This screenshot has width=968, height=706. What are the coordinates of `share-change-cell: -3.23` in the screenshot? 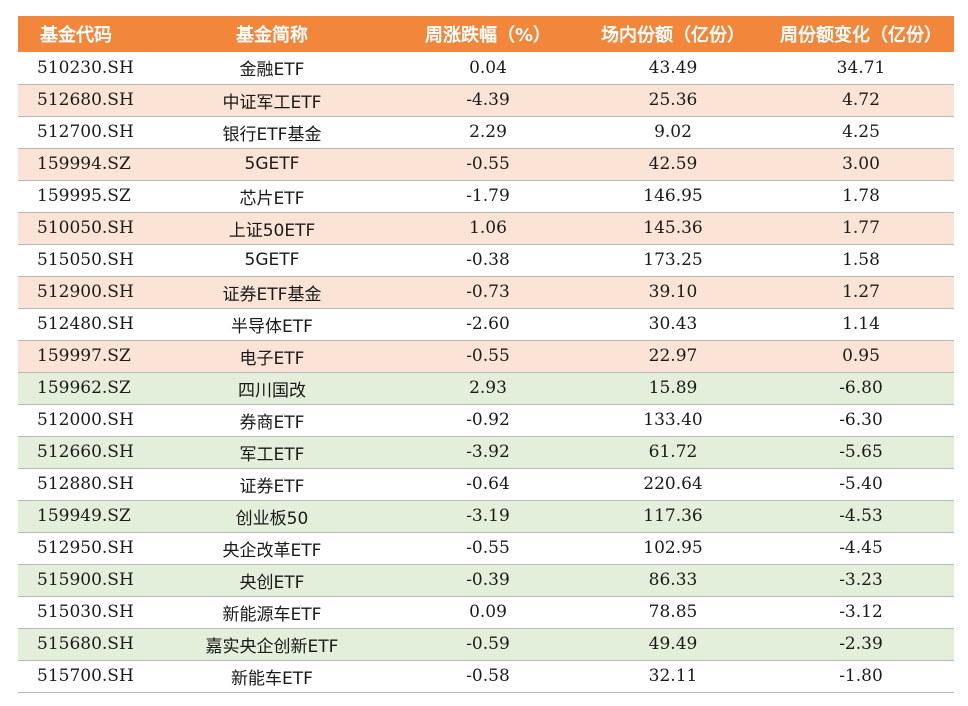 It's located at (861, 580).